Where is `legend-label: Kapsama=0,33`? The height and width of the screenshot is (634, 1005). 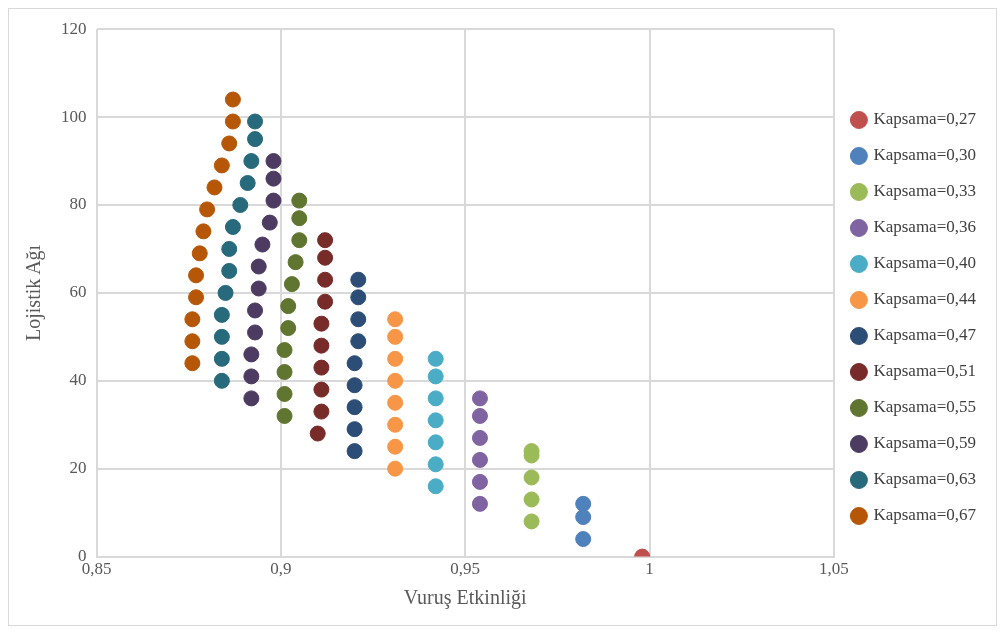 legend-label: Kapsama=0,33 is located at coordinates (924, 191).